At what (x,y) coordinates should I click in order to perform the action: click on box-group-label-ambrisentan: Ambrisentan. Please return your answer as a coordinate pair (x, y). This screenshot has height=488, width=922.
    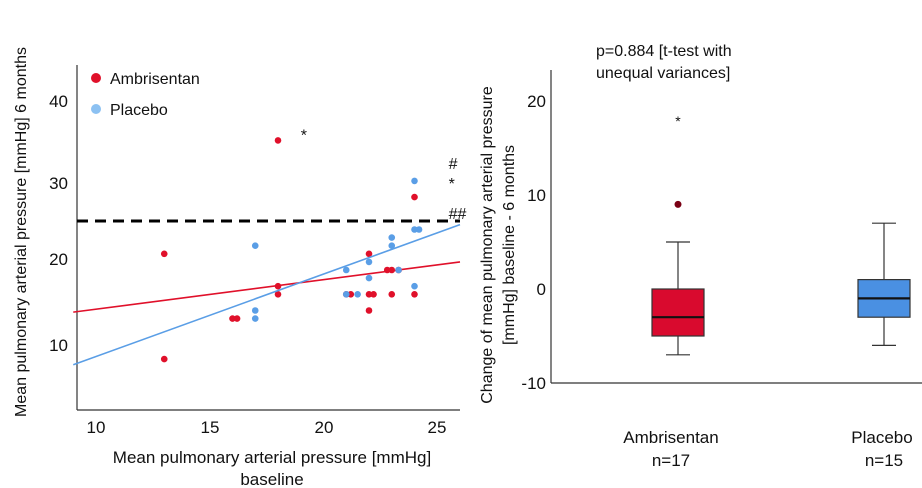
    Looking at the image, I should click on (670, 437).